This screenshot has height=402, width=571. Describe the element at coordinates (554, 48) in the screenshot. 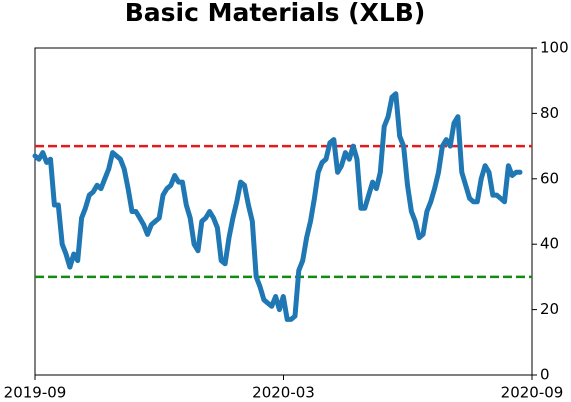

I see `y-tick-label: 100` at that location.